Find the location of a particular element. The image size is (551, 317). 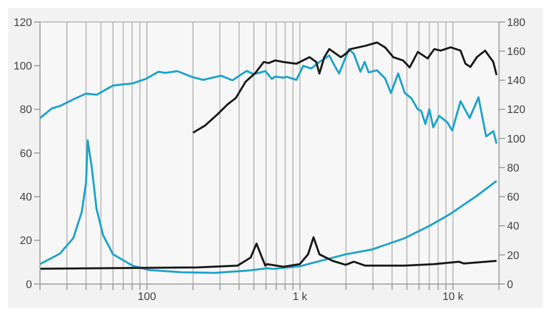

y-tick-label: 100 is located at coordinates (23, 66).